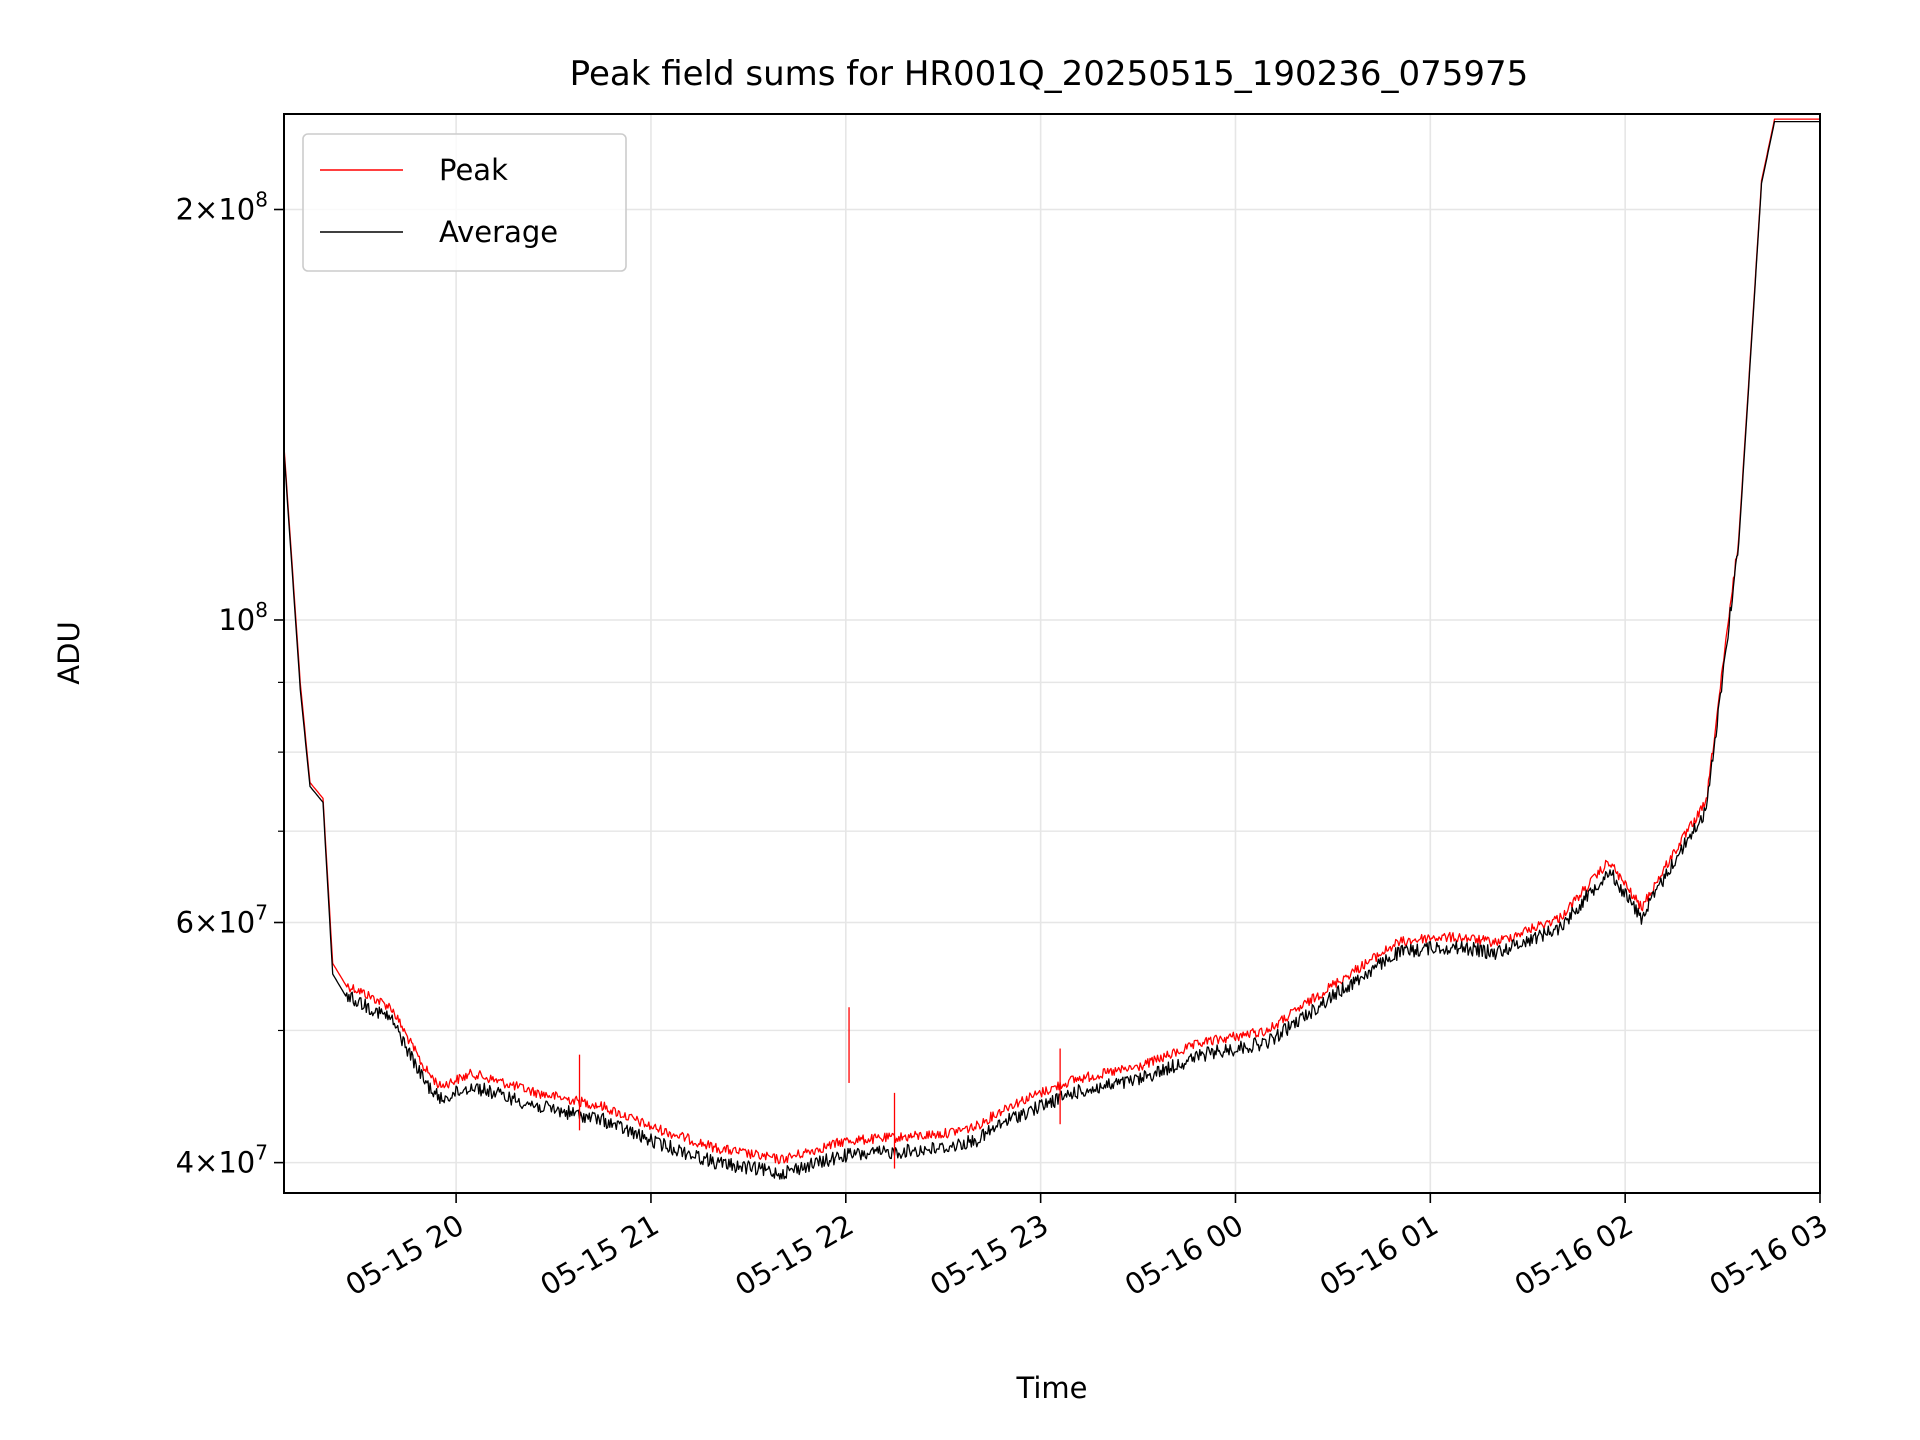  What do you see at coordinates (230, 684) in the screenshot?
I see `y-axis-ticks: 4×107 6×107 108 2×108` at bounding box center [230, 684].